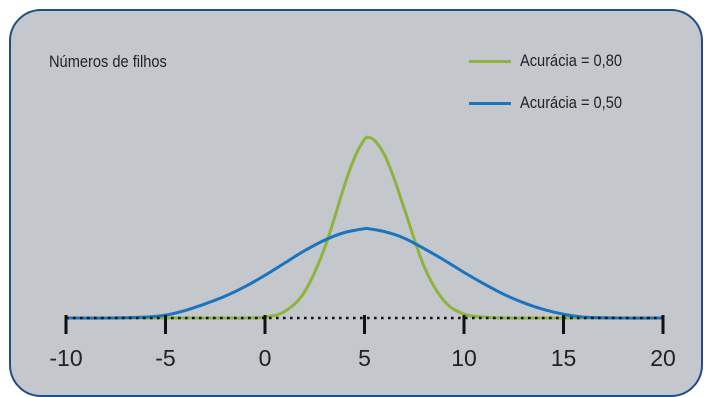  Describe the element at coordinates (663, 358) in the screenshot. I see `x-tick-label: 20` at that location.